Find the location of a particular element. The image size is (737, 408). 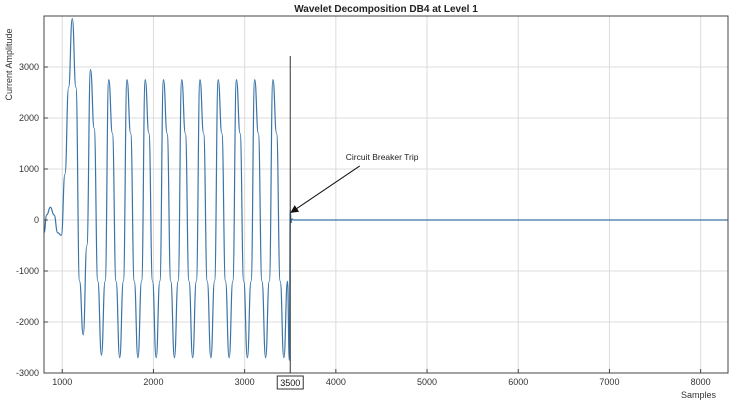

x-tick-label: 4000 is located at coordinates (336, 382).